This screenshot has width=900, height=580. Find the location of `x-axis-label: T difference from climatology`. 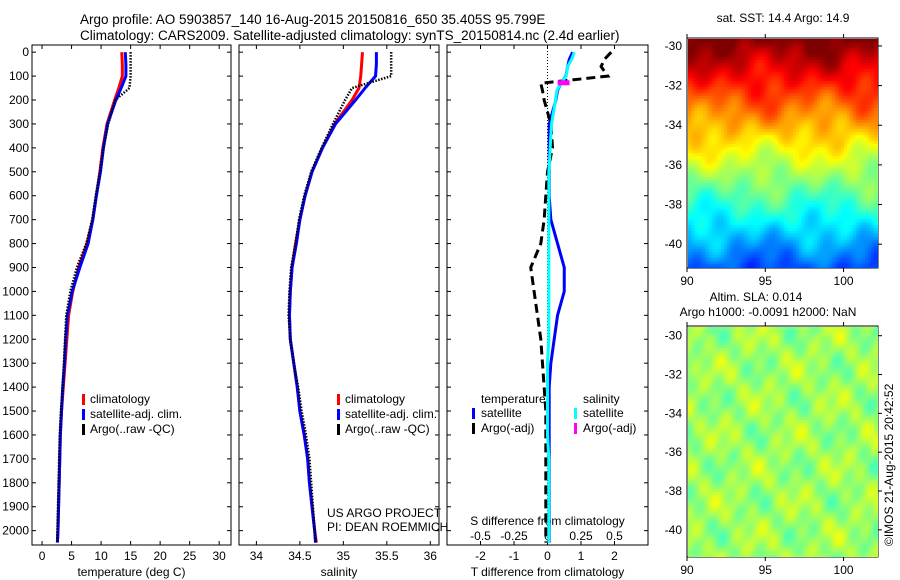

x-axis-label: T difference from climatology is located at coordinates (548, 572).